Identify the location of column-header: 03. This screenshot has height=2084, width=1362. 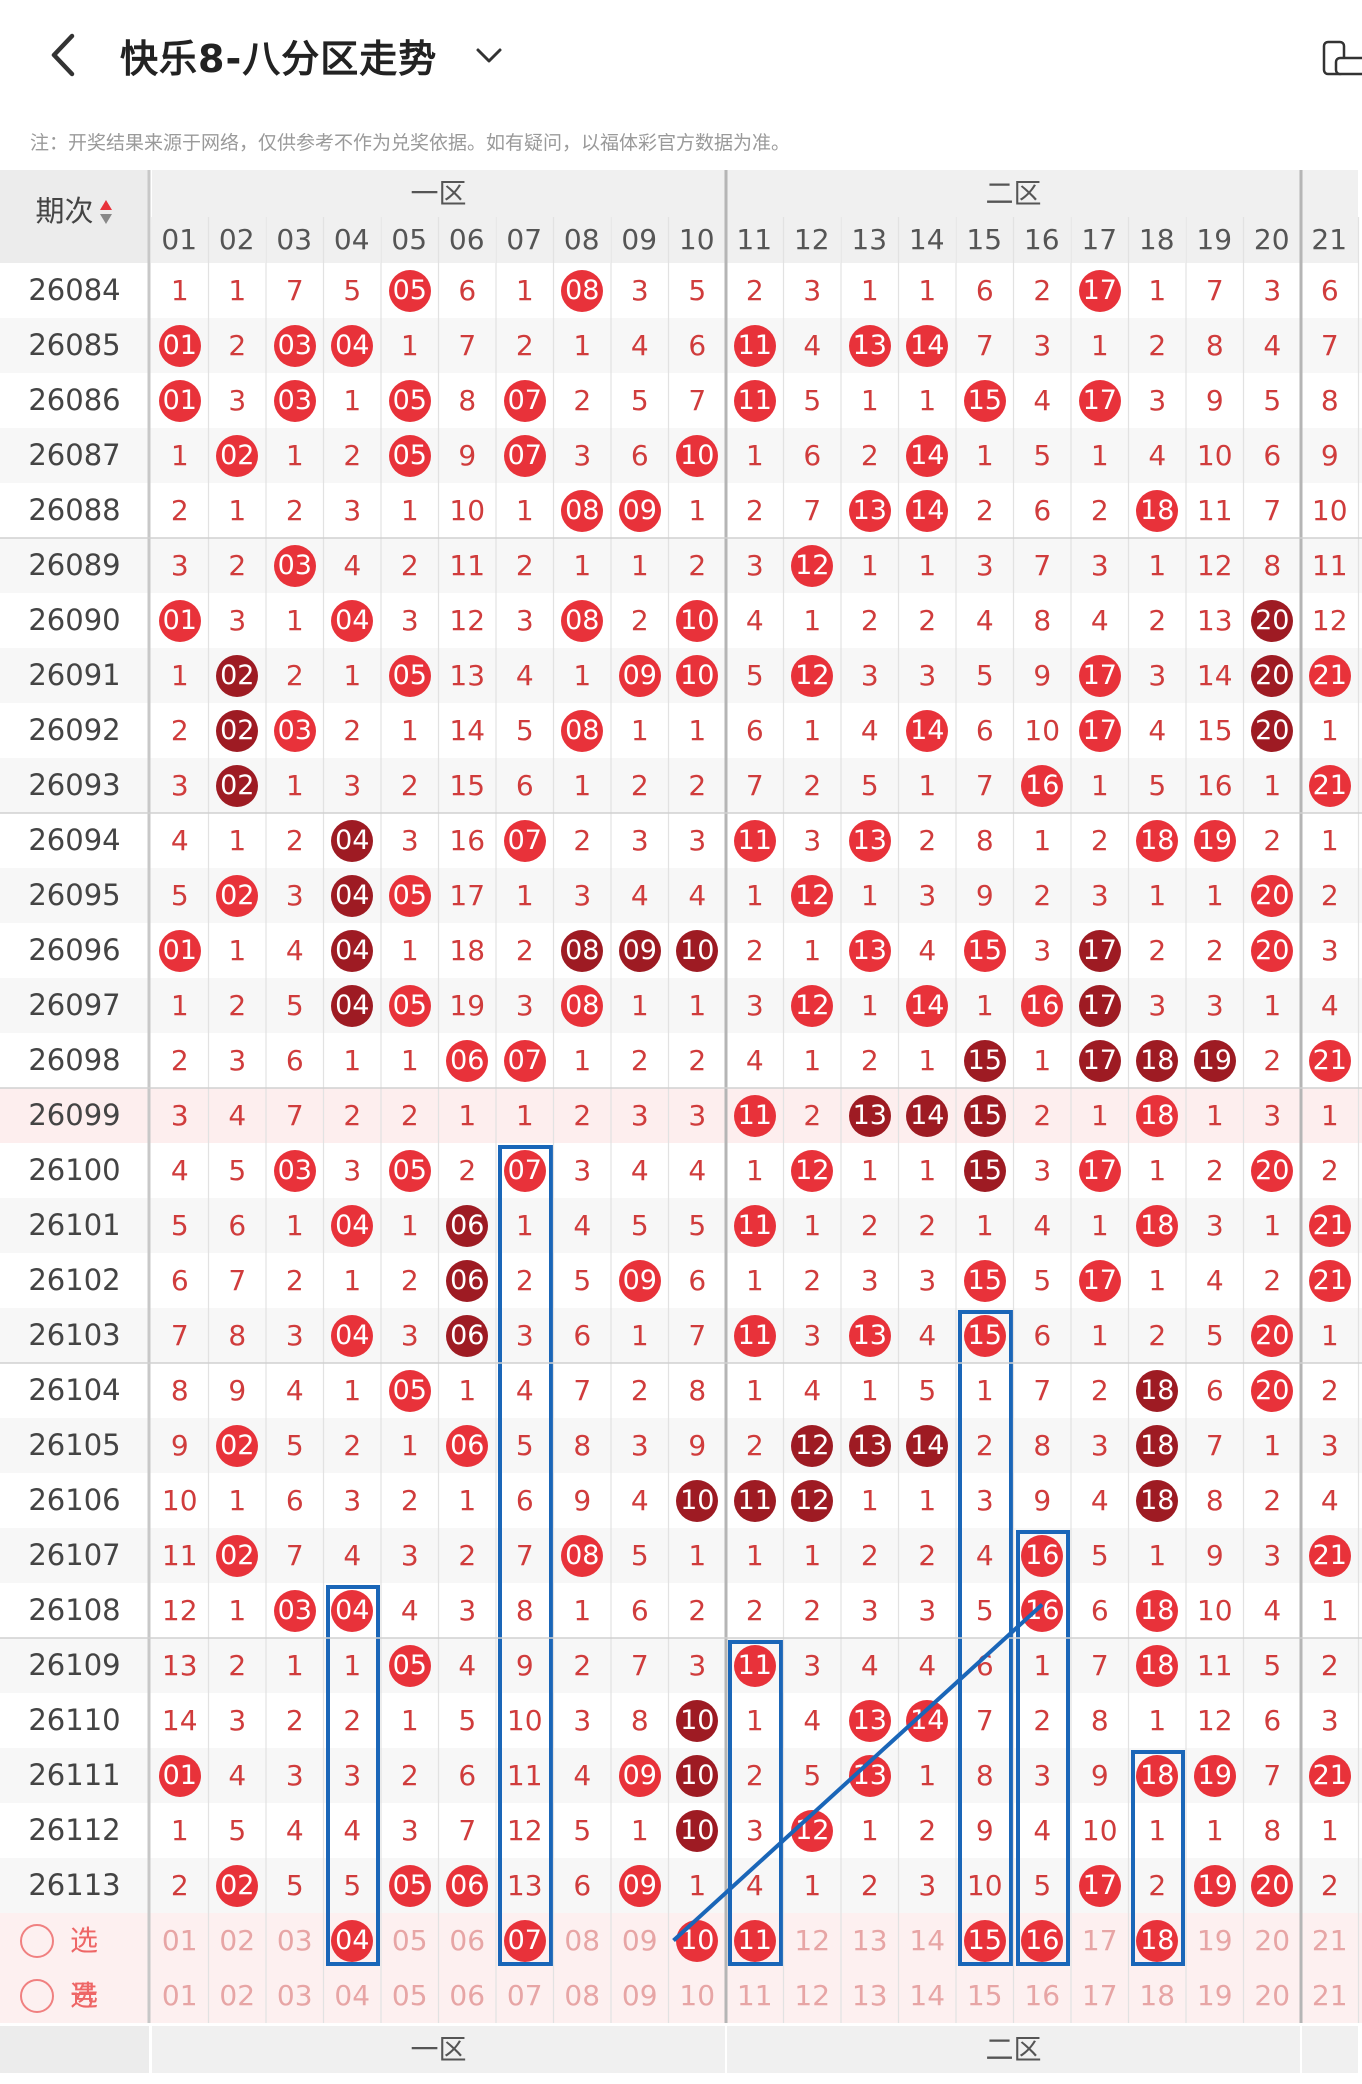
(294, 240).